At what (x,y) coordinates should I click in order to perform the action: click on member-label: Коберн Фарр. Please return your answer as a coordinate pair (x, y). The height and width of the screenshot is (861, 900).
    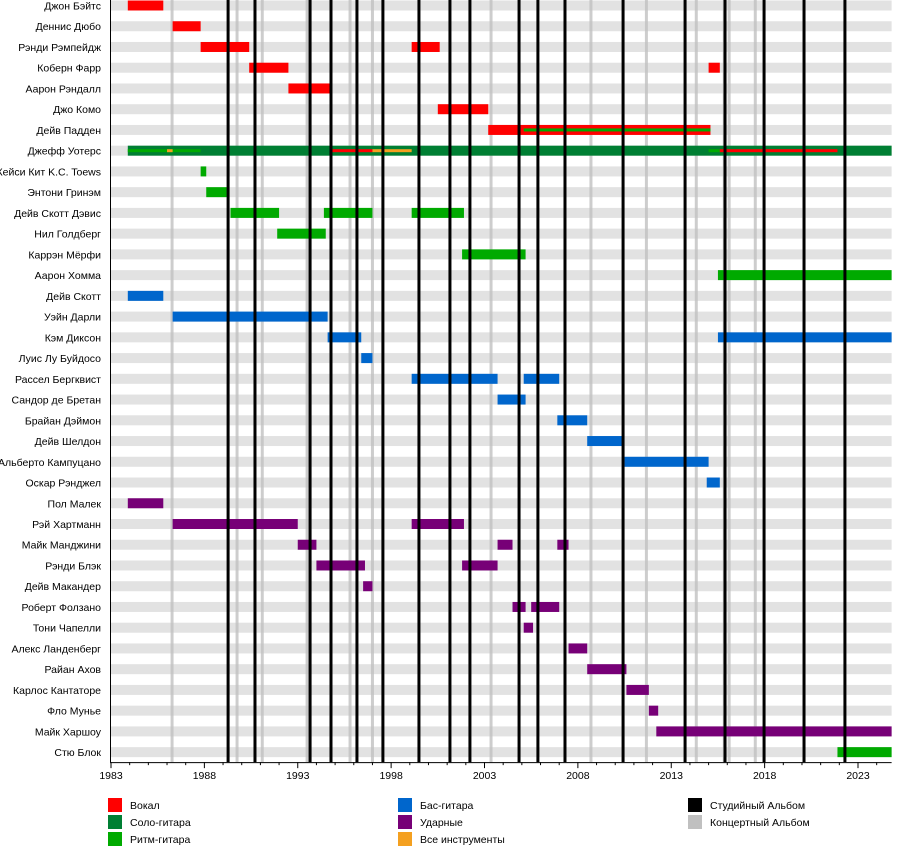
    Looking at the image, I should click on (69, 69).